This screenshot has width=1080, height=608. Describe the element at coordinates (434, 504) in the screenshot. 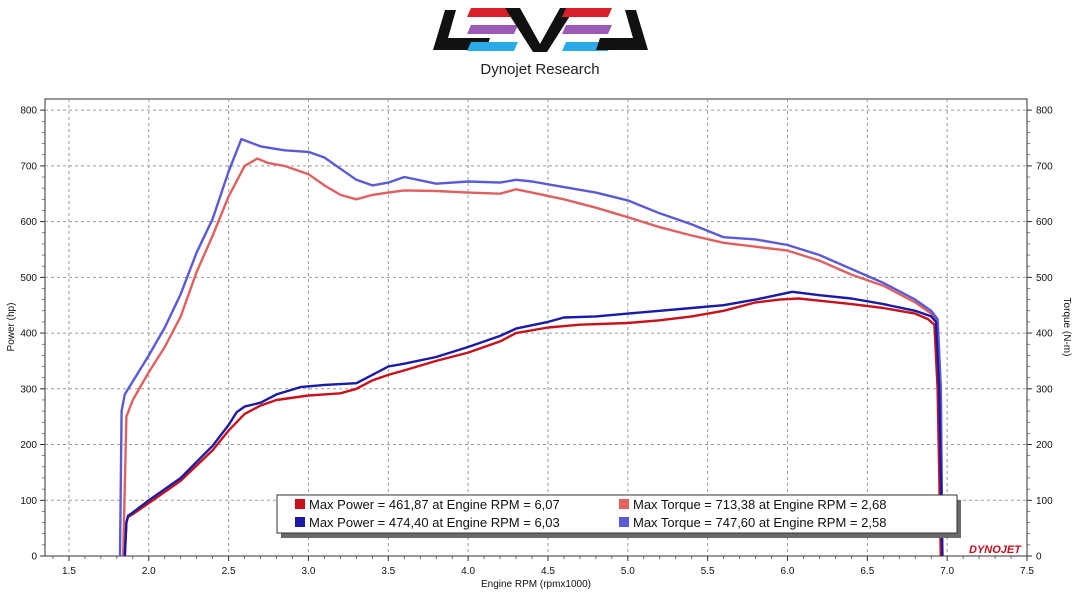

I see `legend-label-power-run-1: Max Power = 461,87 at Engine RPM = 6,07` at that location.